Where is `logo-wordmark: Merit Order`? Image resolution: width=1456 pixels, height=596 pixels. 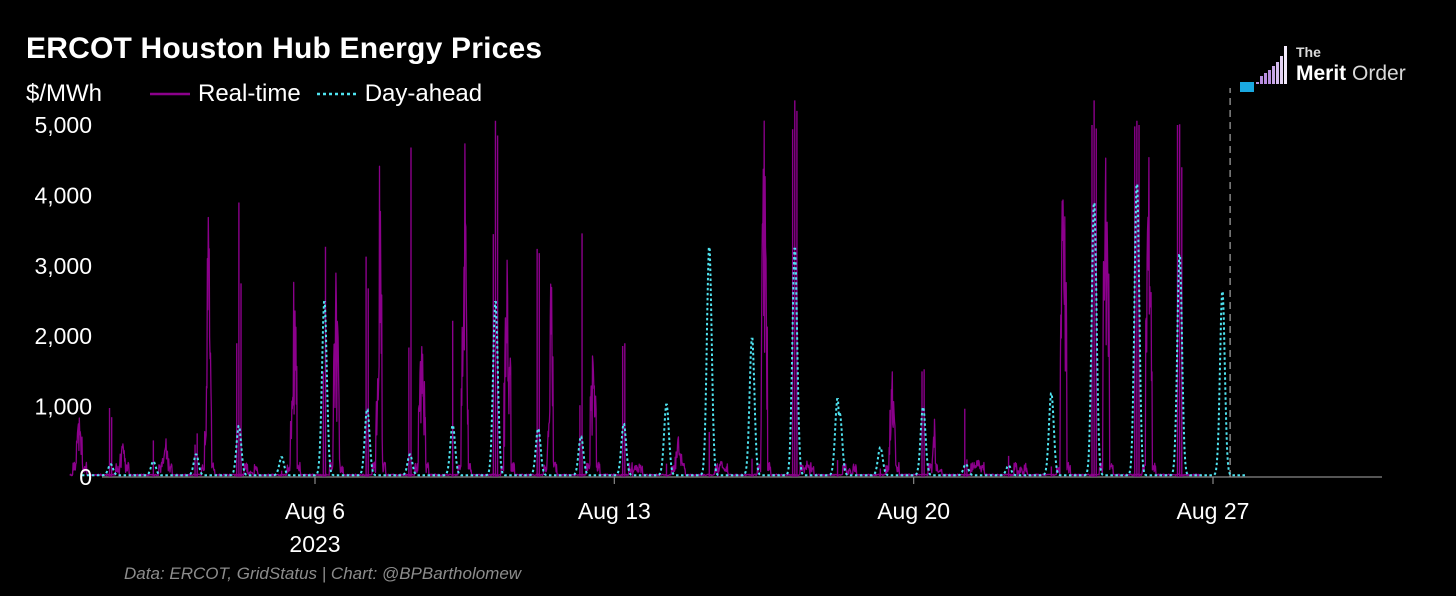 logo-wordmark: Merit Order is located at coordinates (1351, 74).